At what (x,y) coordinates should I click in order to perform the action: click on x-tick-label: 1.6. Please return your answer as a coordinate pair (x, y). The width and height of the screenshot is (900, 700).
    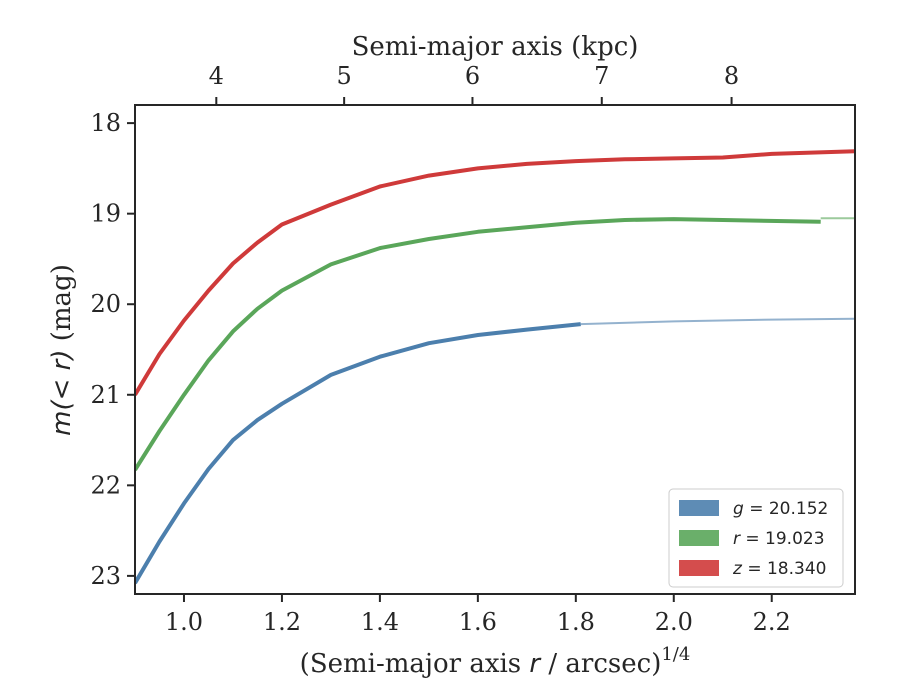
    Looking at the image, I should click on (478, 622).